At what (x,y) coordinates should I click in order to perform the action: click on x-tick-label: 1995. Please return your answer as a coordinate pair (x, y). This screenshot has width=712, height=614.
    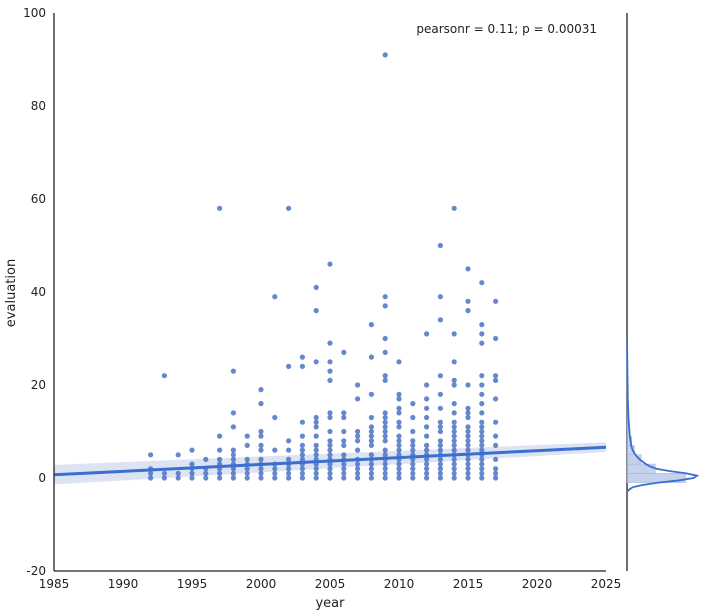
    Looking at the image, I should click on (192, 584).